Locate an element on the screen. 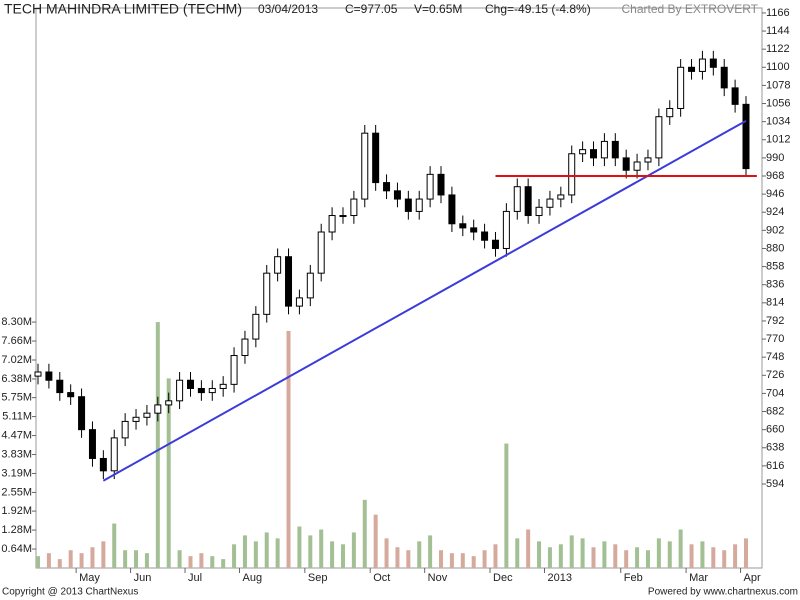 The width and height of the screenshot is (800, 600). y-tick-label: 946 is located at coordinates (775, 194).